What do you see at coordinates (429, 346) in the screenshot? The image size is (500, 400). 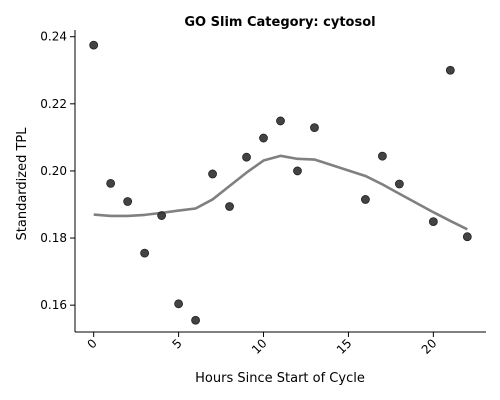 I see `x-tick-label: 20` at bounding box center [429, 346].